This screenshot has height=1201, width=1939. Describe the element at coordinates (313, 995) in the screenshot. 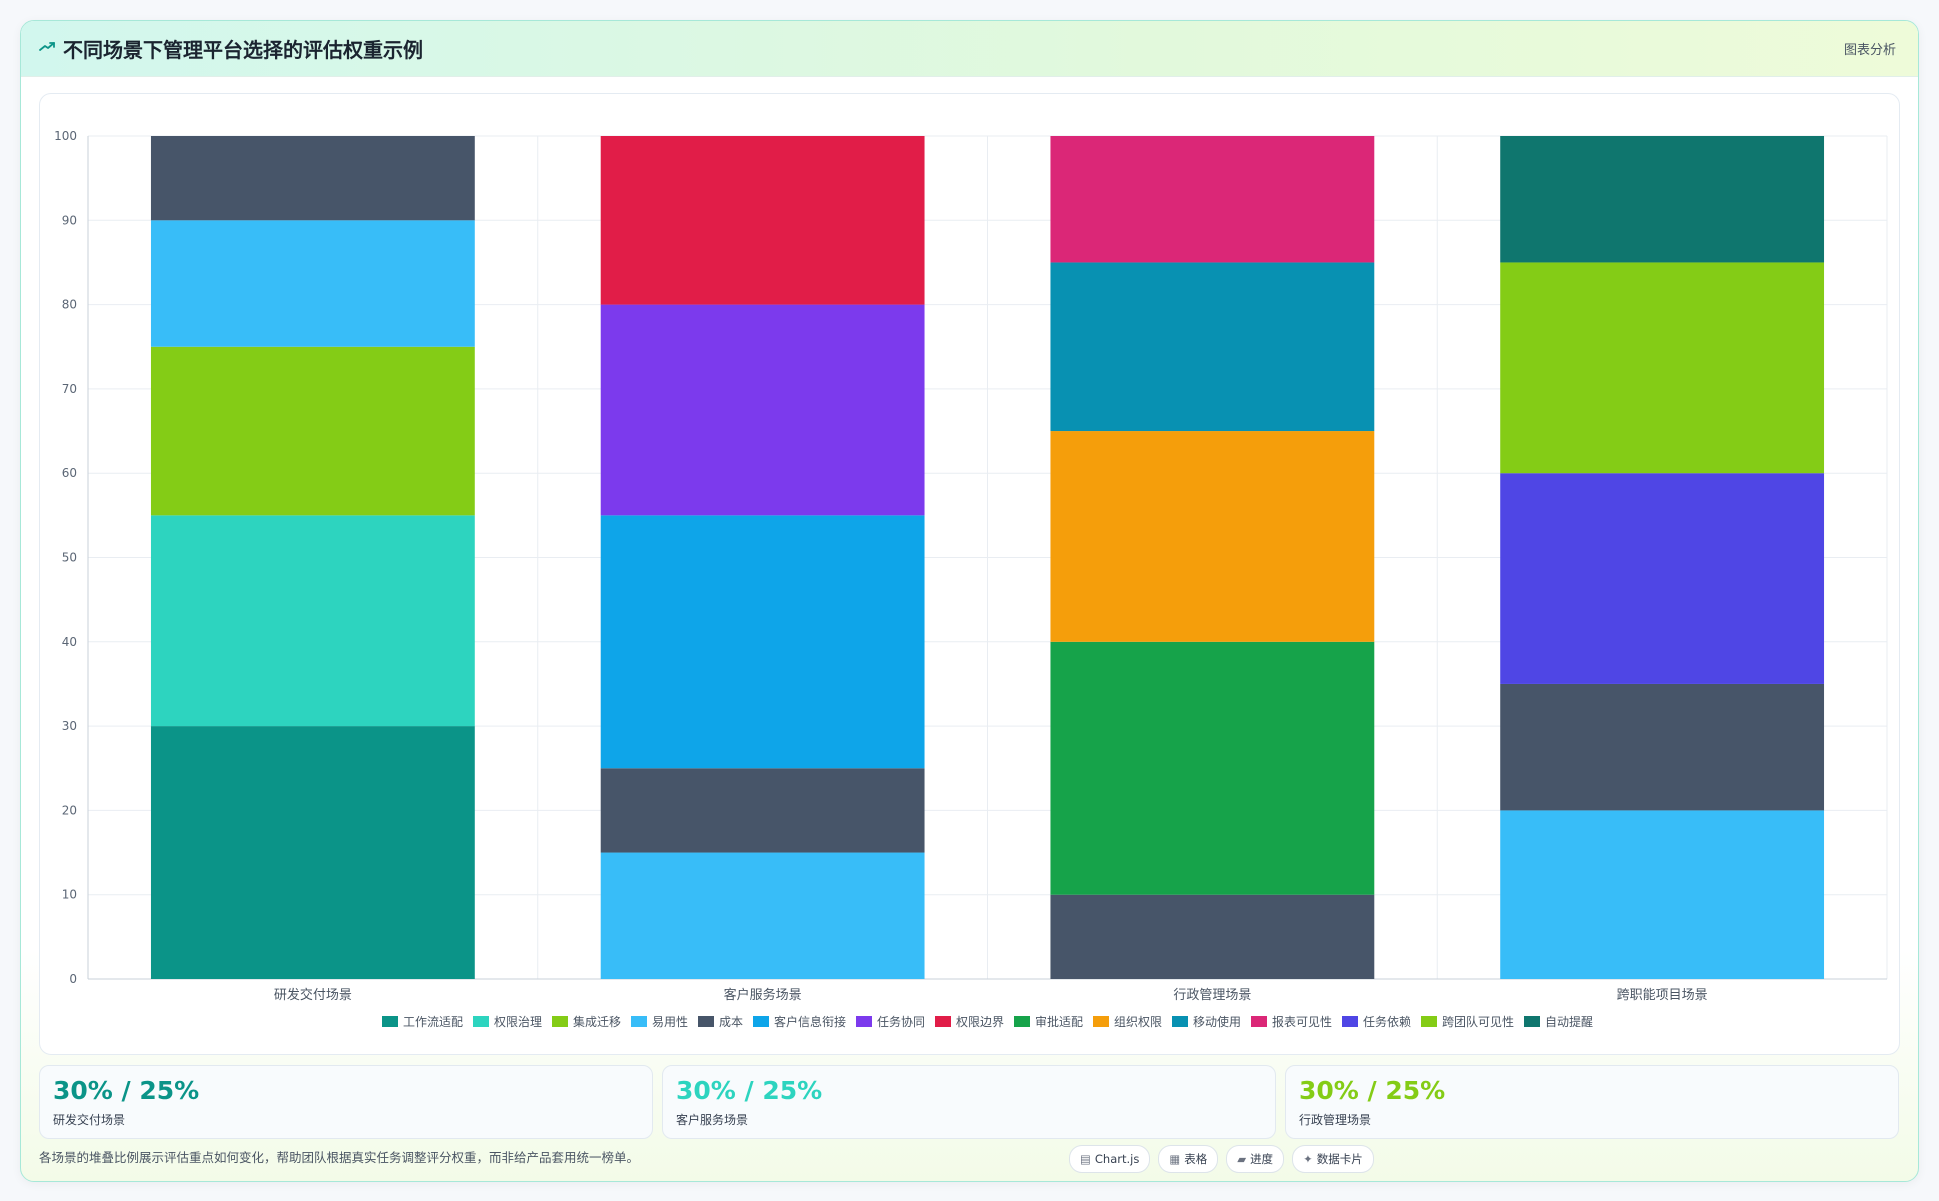

I see `x-tick-label: 研发交付场景` at that location.